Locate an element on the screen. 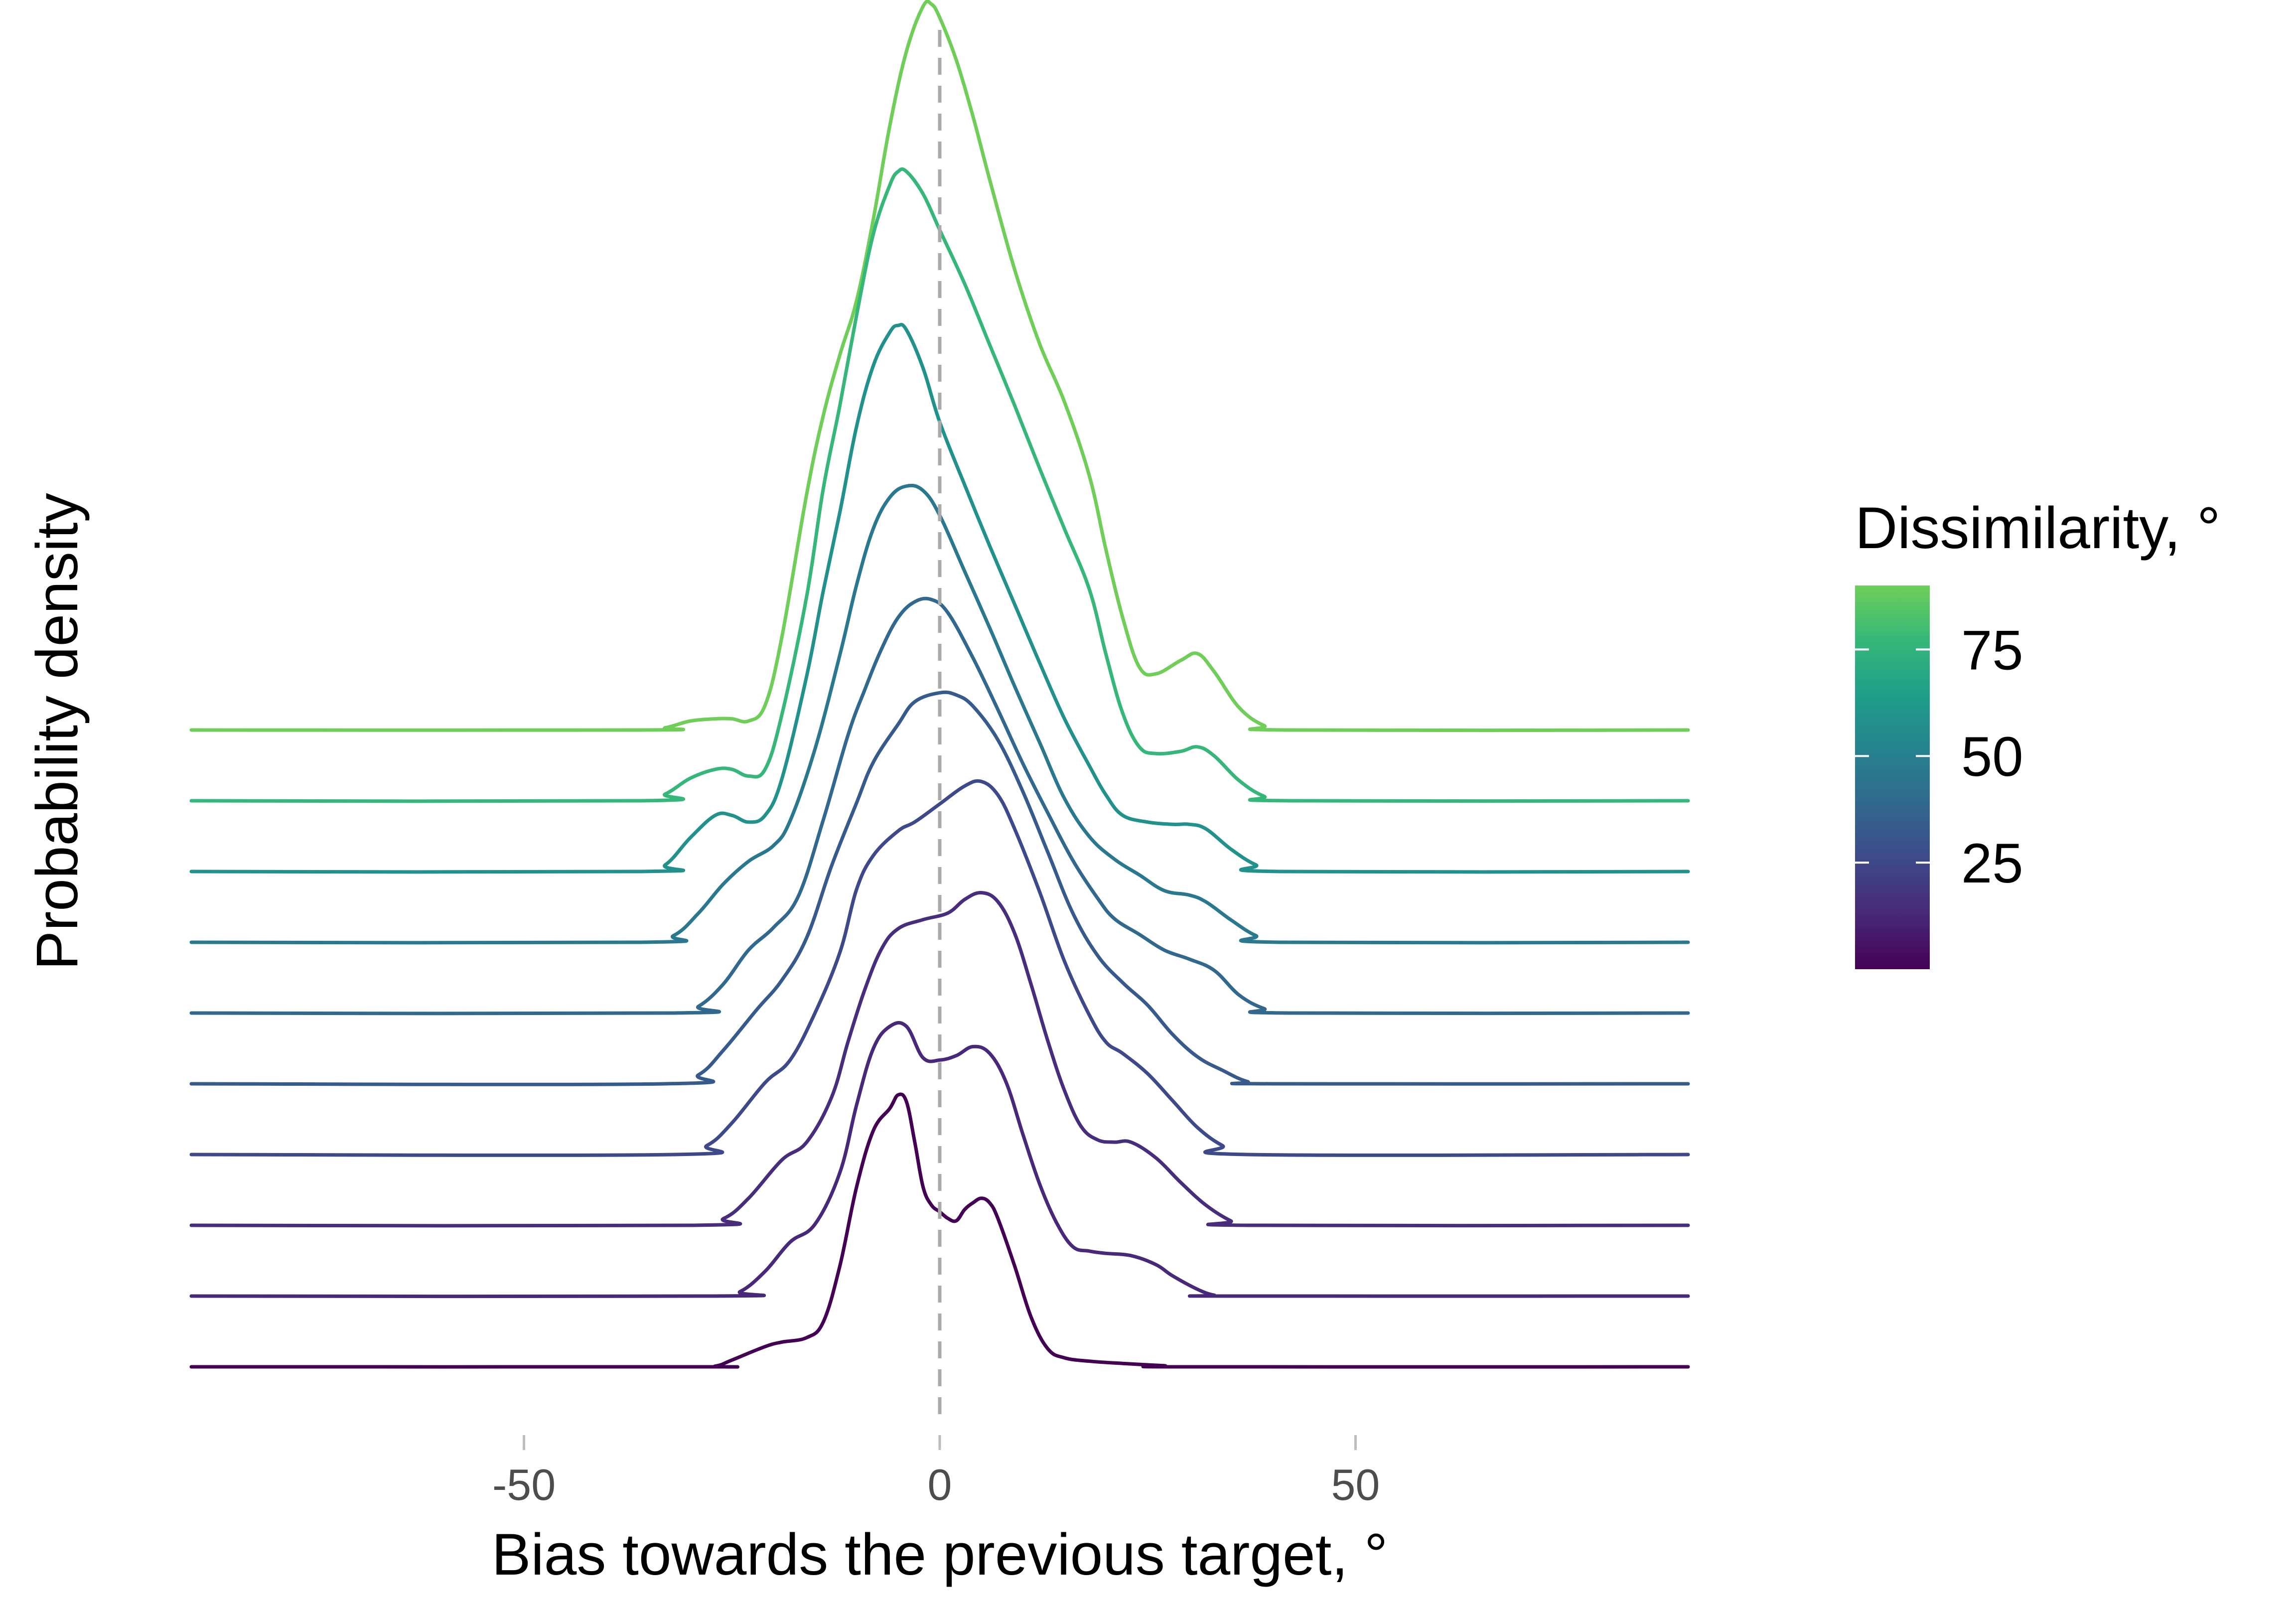 This screenshot has width=2296, height=1607. legend-title: Dissimilarity, ° is located at coordinates (2037, 528).